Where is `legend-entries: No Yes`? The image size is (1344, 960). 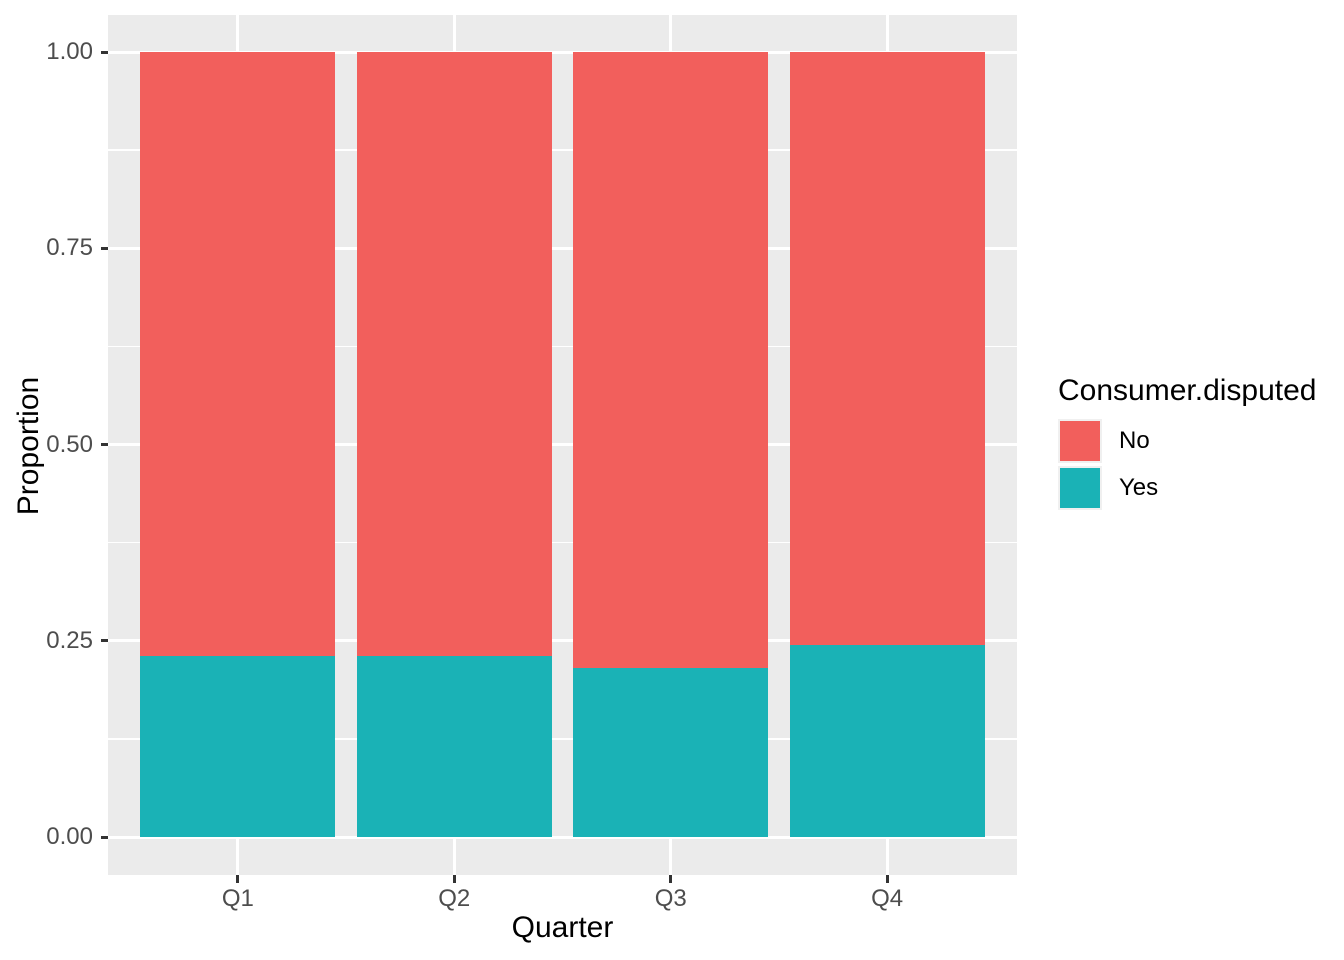 legend-entries: No Yes is located at coordinates (1201, 464).